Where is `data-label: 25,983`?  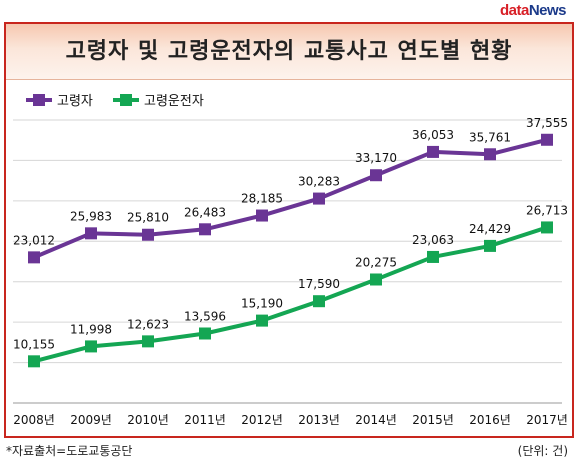 data-label: 25,983 is located at coordinates (91, 216).